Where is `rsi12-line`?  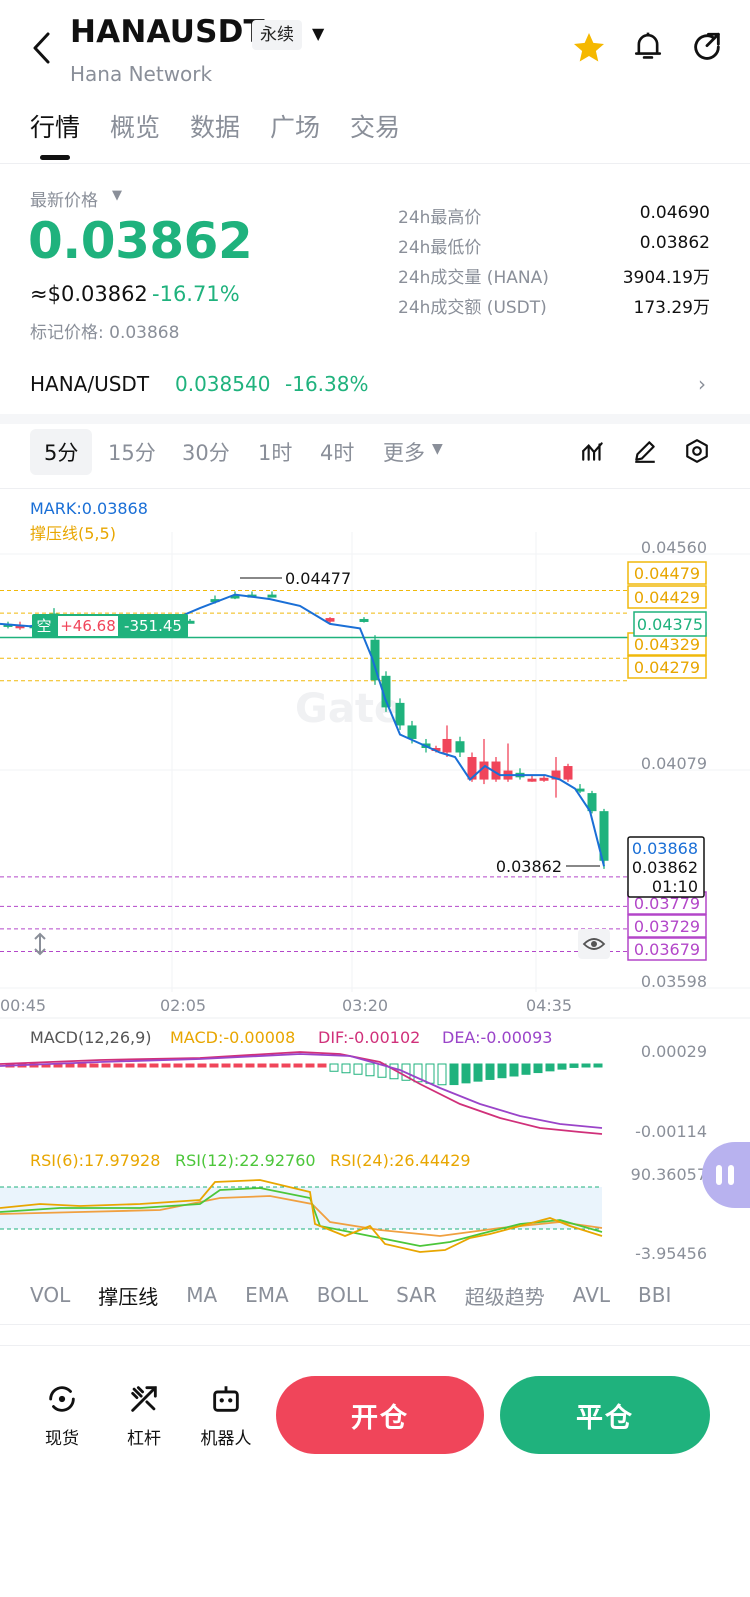
rsi12-line is located at coordinates (301, 1217).